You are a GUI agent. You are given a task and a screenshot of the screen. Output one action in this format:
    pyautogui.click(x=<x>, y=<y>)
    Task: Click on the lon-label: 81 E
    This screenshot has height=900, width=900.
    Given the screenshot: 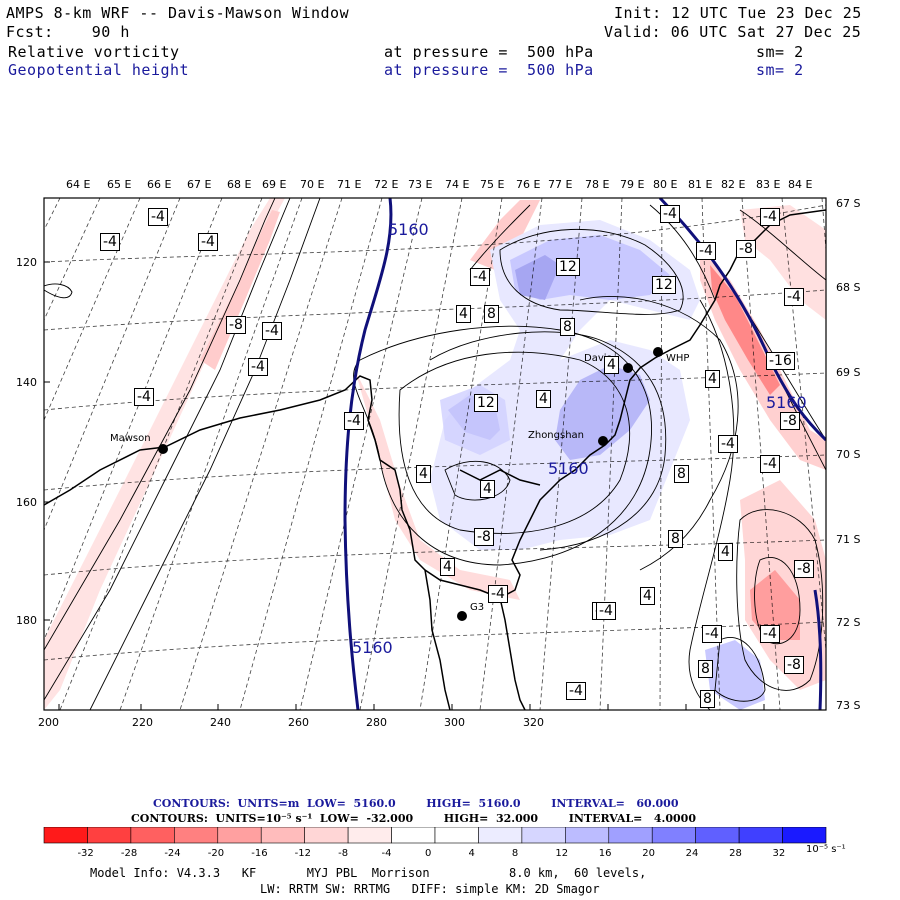 What is the action you would take?
    pyautogui.click(x=700, y=184)
    